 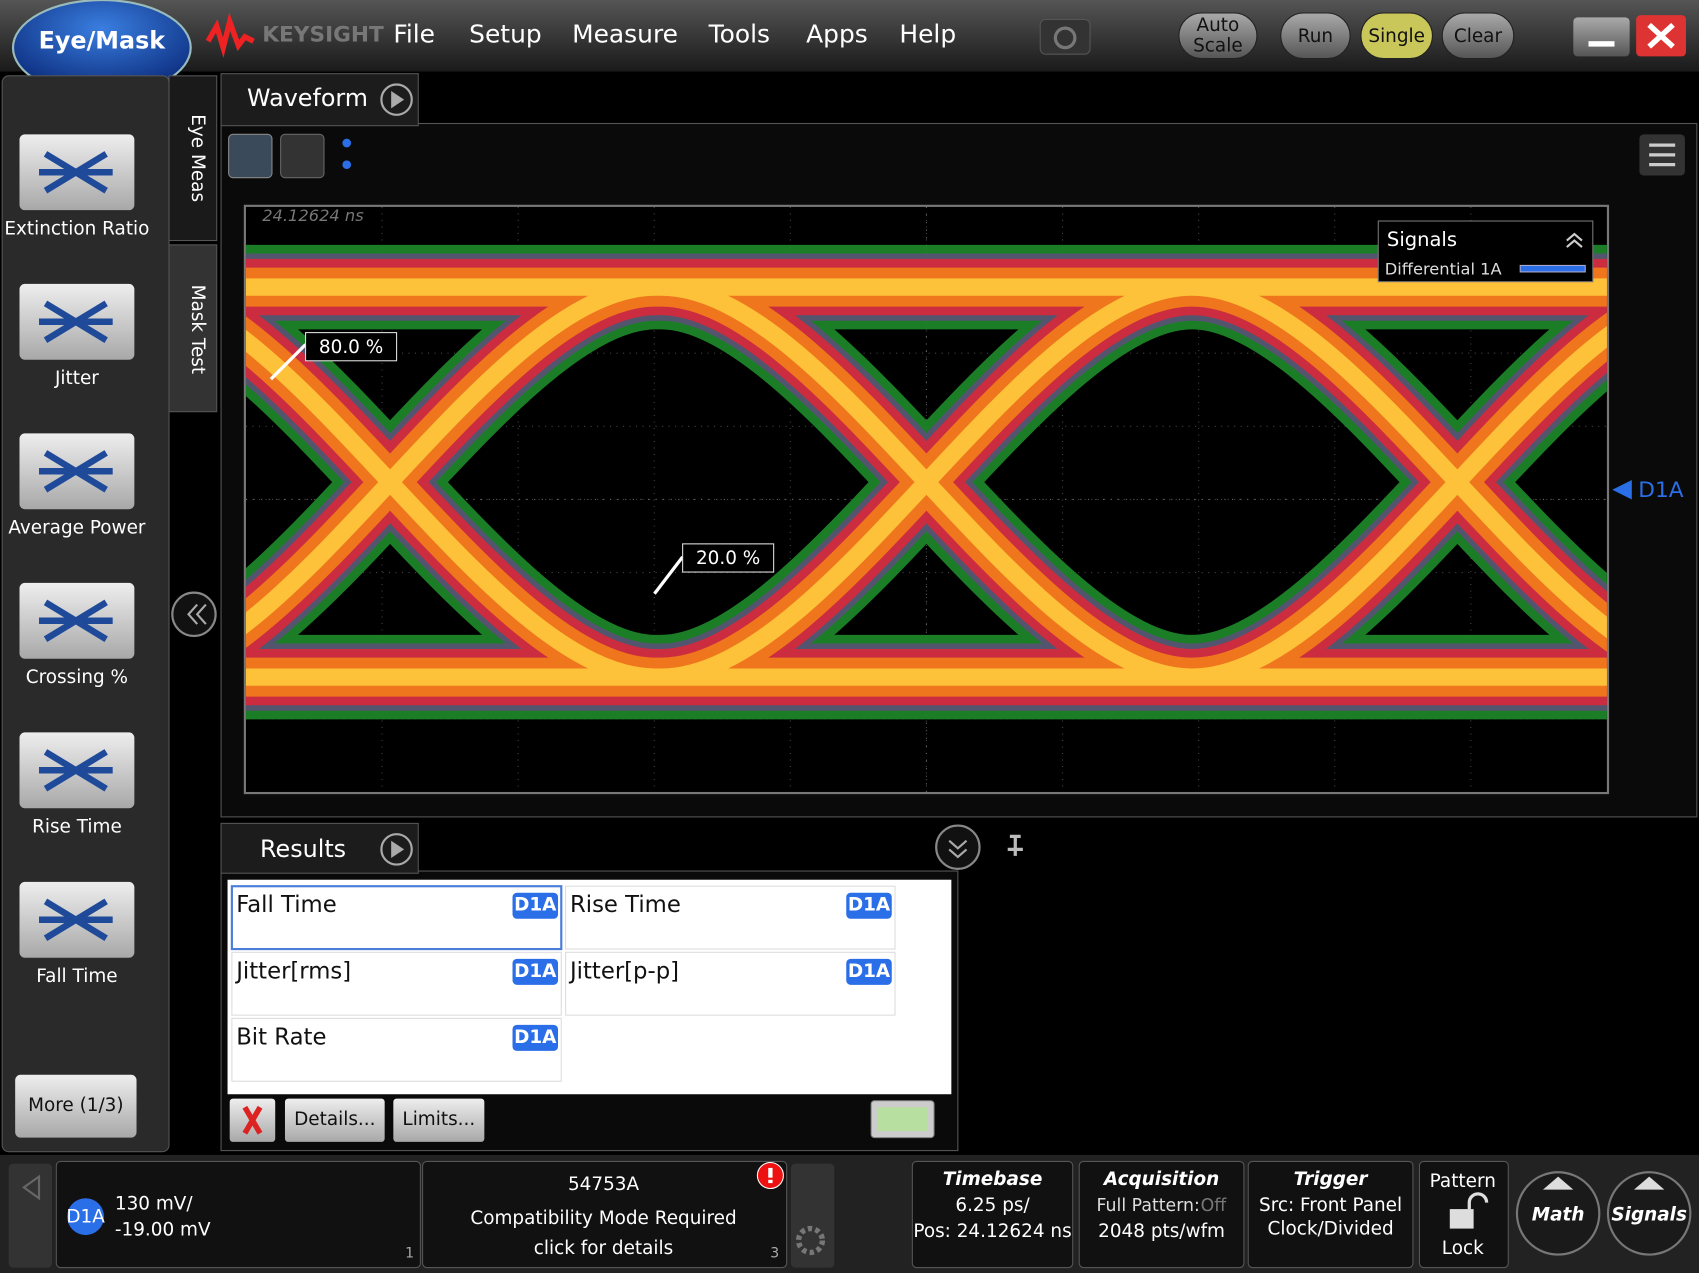 I want to click on box-title: Pattern, so click(x=1463, y=1181).